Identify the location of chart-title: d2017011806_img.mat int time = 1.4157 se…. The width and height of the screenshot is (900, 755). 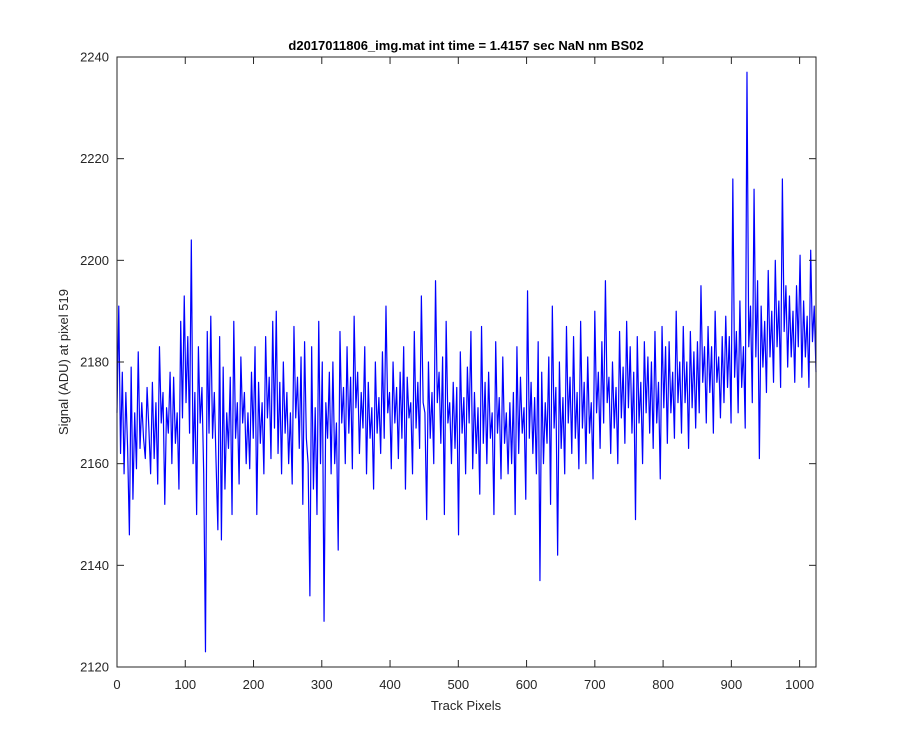
(465, 45).